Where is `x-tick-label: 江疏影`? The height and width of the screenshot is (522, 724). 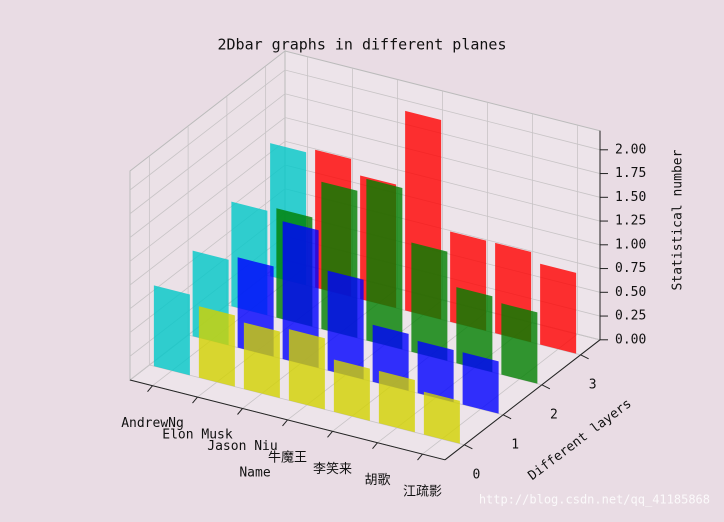 x-tick-label: 江疏影 is located at coordinates (422, 492).